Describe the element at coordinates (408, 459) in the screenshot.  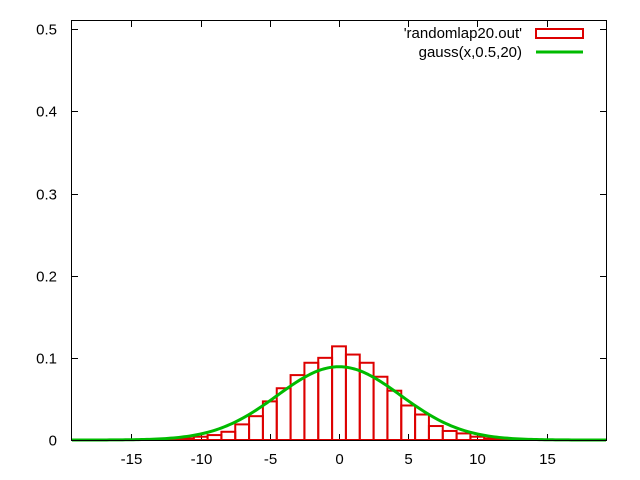
I see `x-tick-label: 5` at that location.